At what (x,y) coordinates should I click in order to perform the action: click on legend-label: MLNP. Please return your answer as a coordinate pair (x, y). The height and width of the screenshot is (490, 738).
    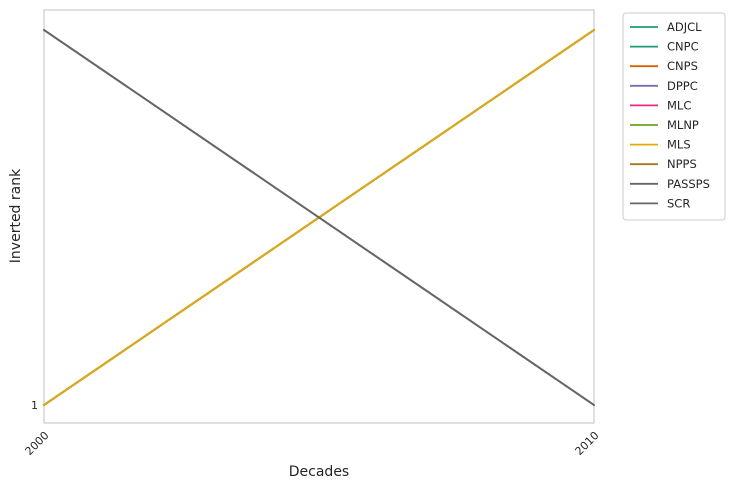
    Looking at the image, I should click on (683, 125).